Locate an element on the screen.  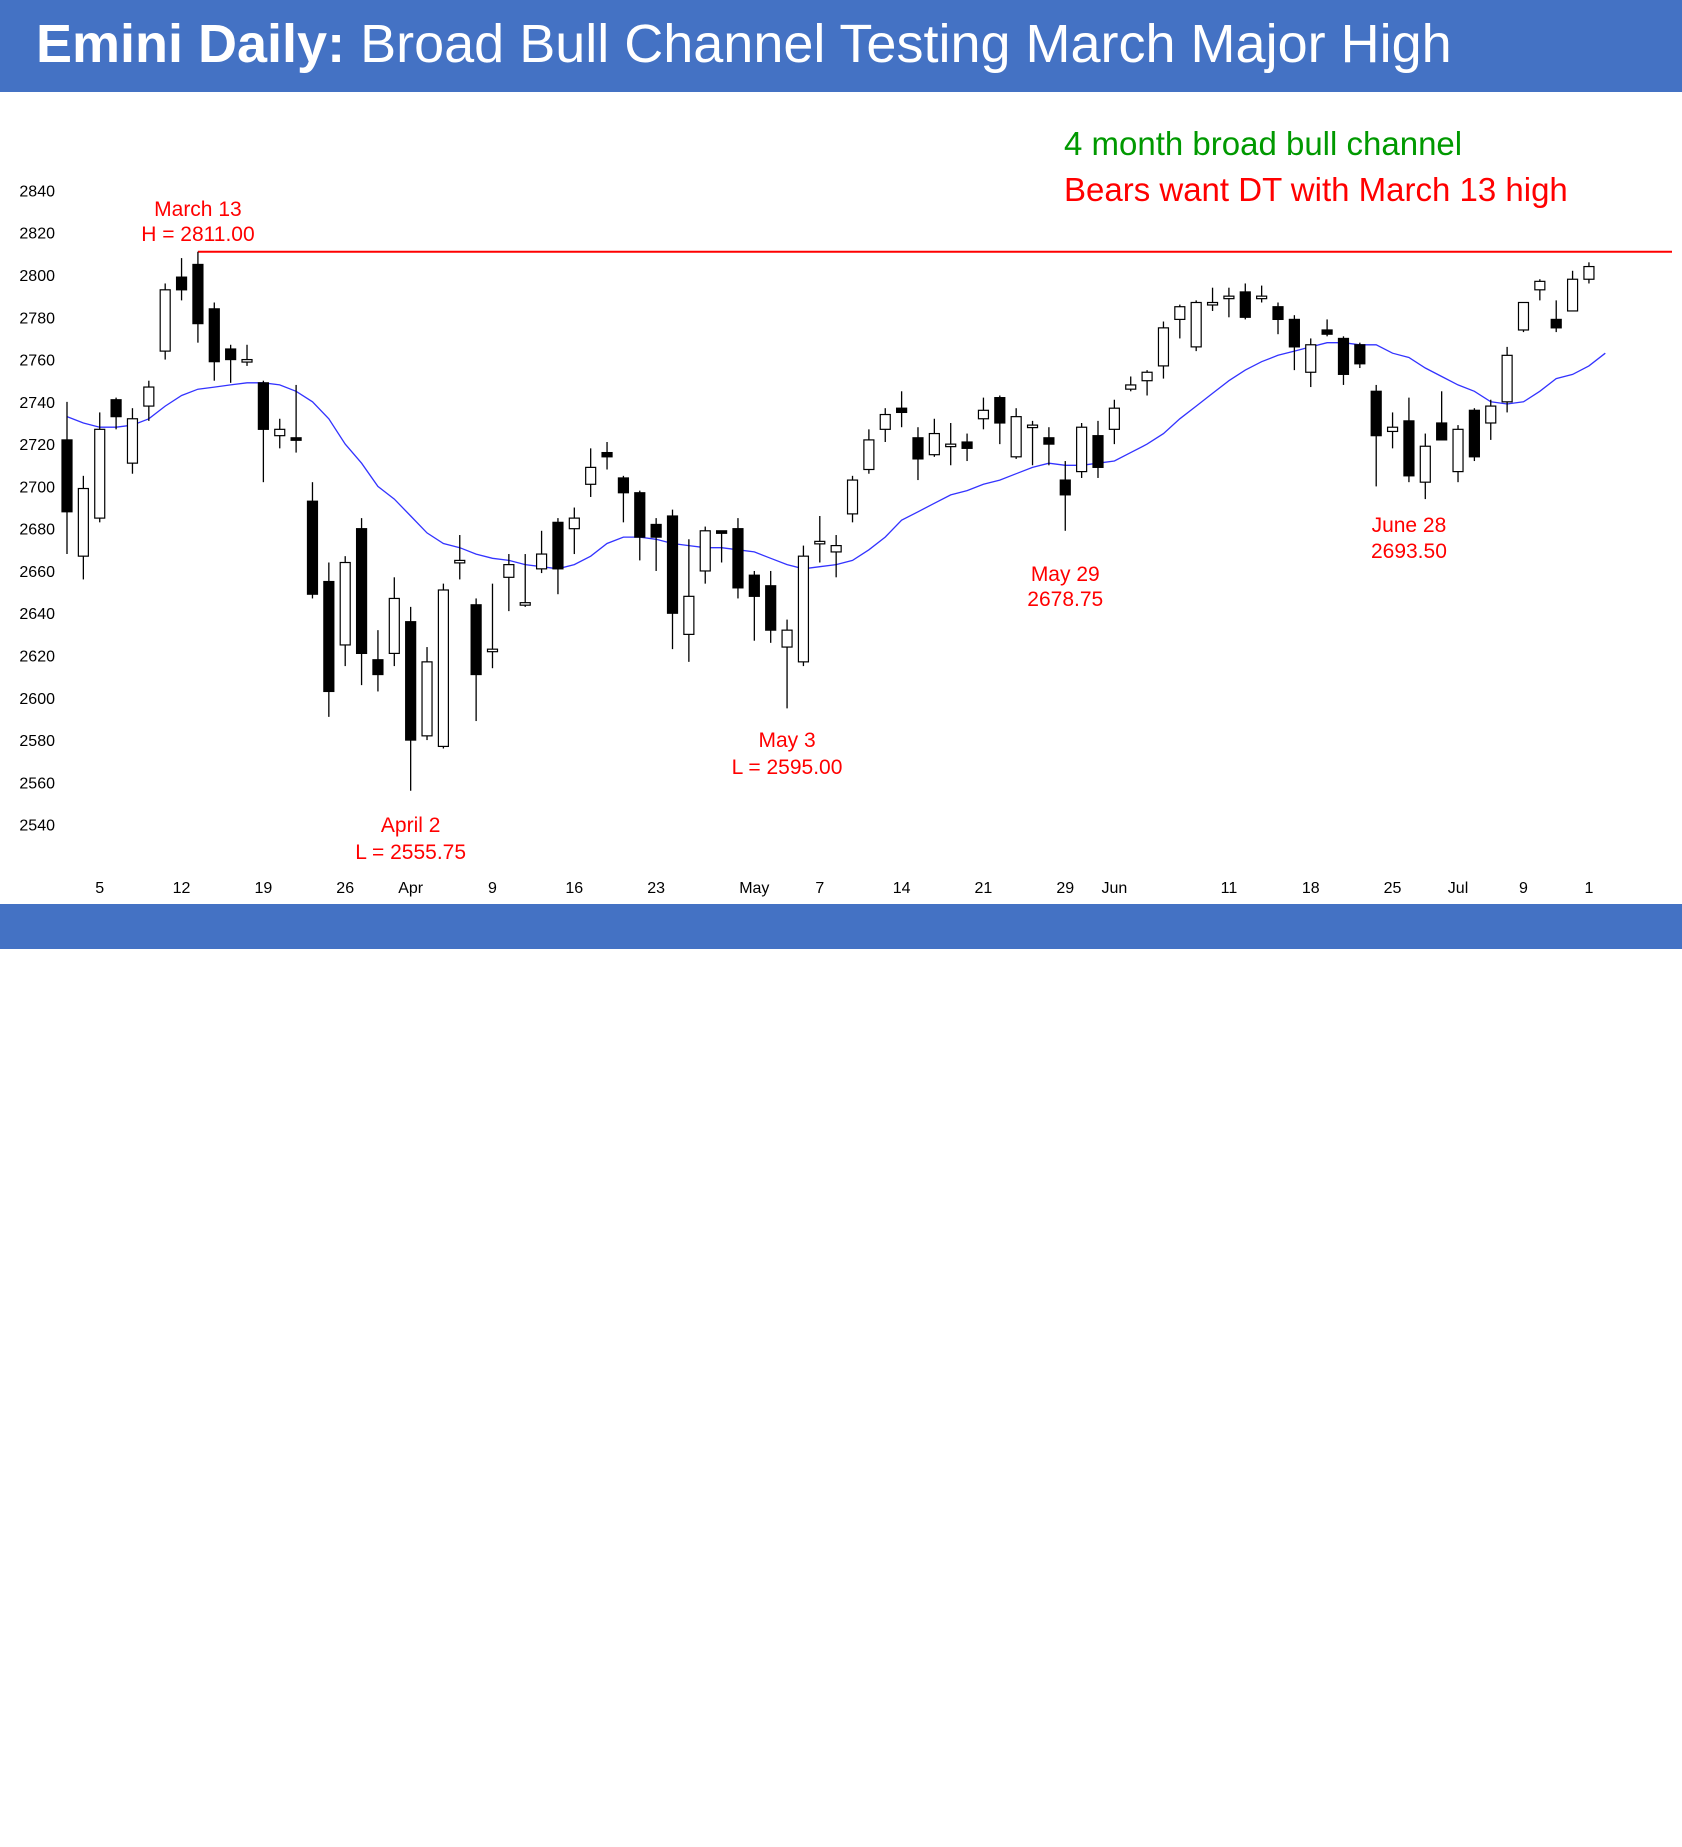
y-tick-label: 2760 is located at coordinates (37, 361).